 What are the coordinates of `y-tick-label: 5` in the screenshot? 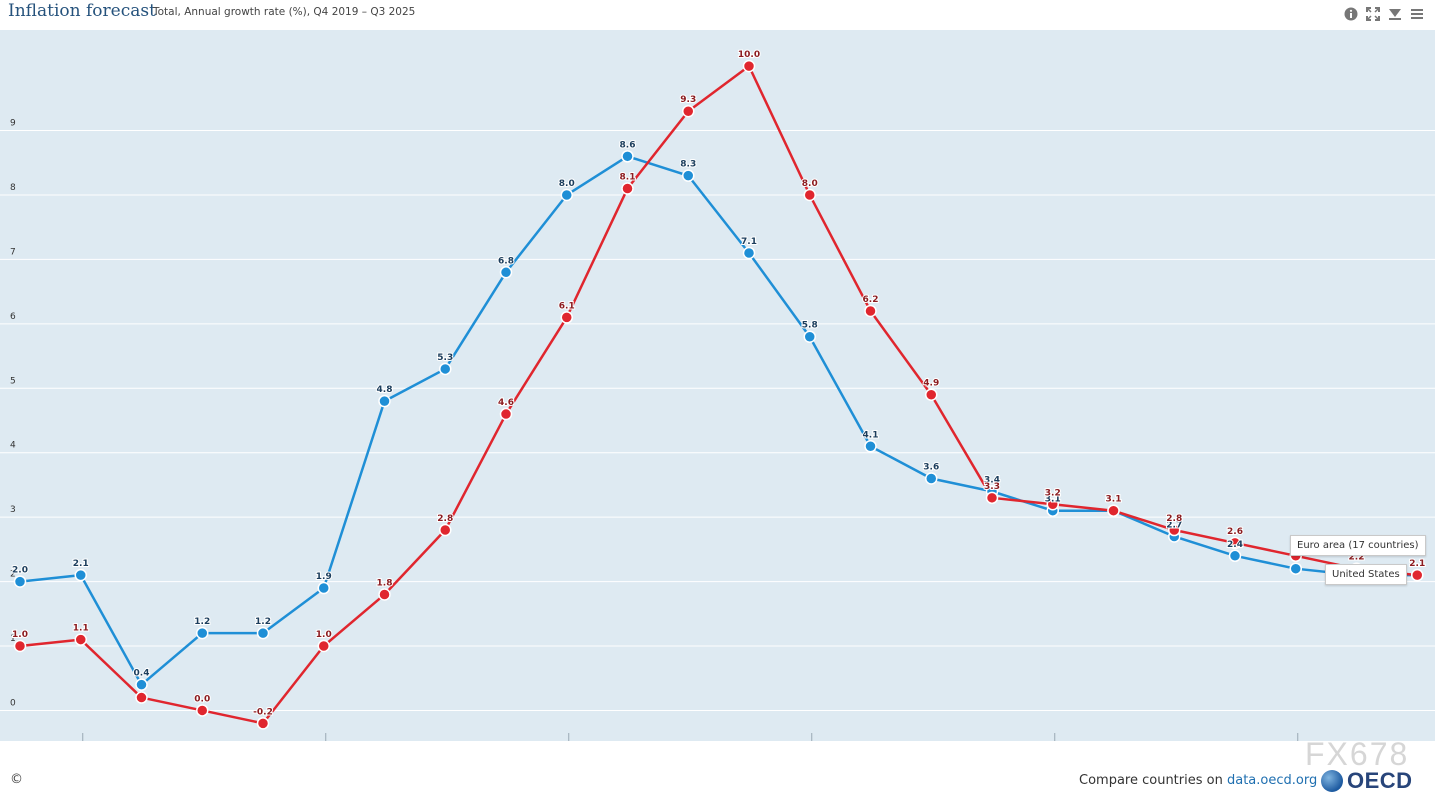 It's located at (13, 381).